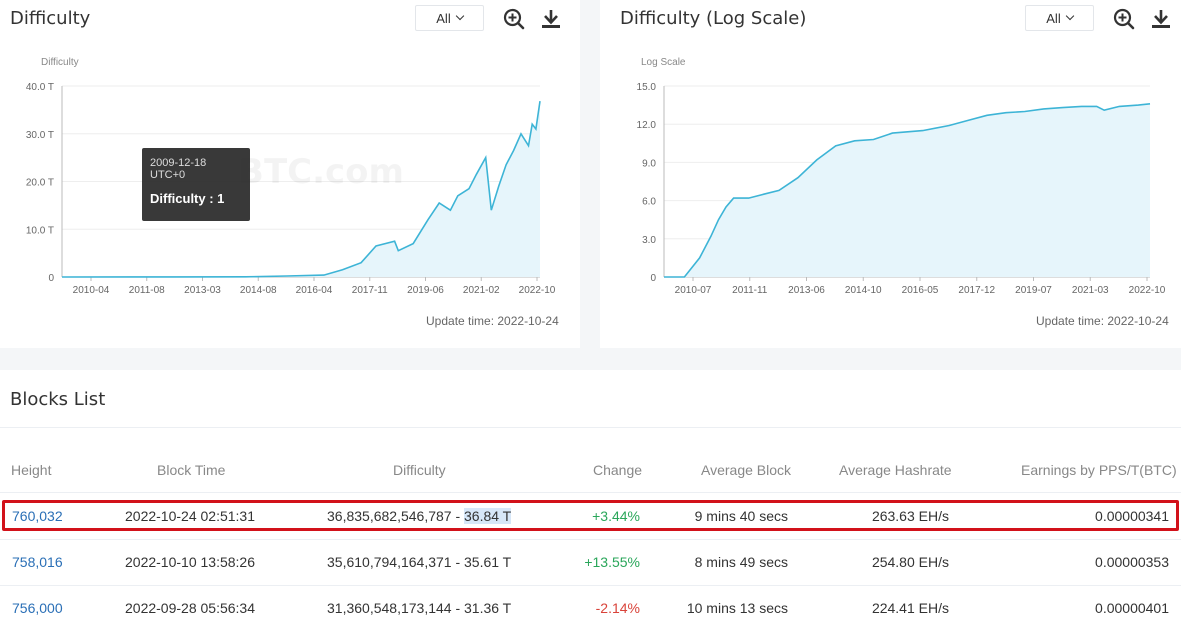  I want to click on difficulty-short: 31.36 T, so click(488, 608).